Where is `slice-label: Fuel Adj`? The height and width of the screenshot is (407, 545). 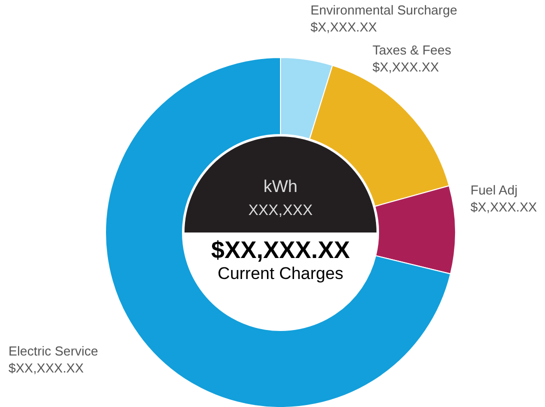
slice-label: Fuel Adj is located at coordinates (494, 190).